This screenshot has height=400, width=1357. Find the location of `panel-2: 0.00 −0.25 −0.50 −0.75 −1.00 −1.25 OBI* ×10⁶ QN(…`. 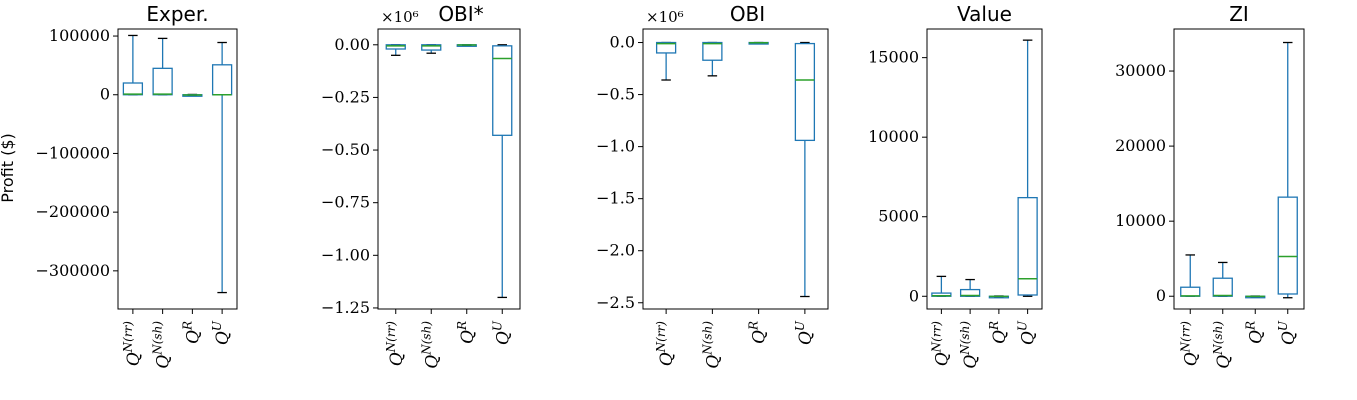

panel-2: 0.00 −0.25 −0.50 −0.75 −1.00 −1.25 OBI* ×10⁶ QN(… is located at coordinates (421, 185).